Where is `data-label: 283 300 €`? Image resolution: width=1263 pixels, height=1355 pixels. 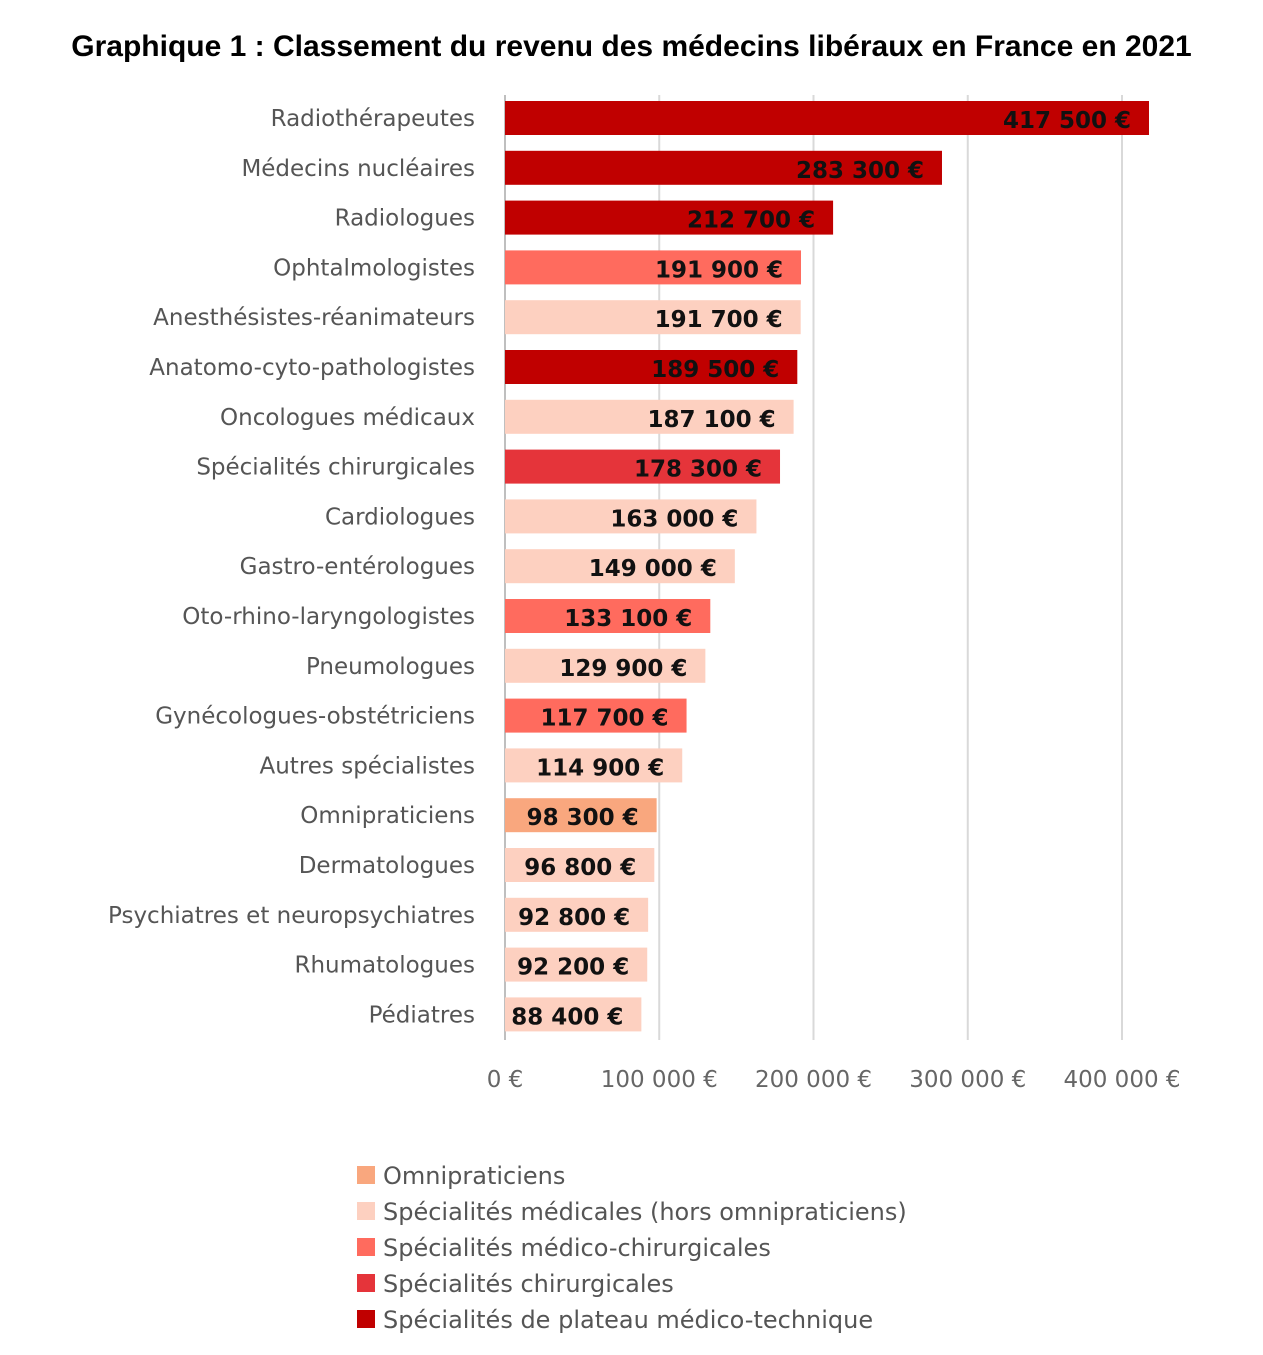 data-label: 283 300 € is located at coordinates (860, 171).